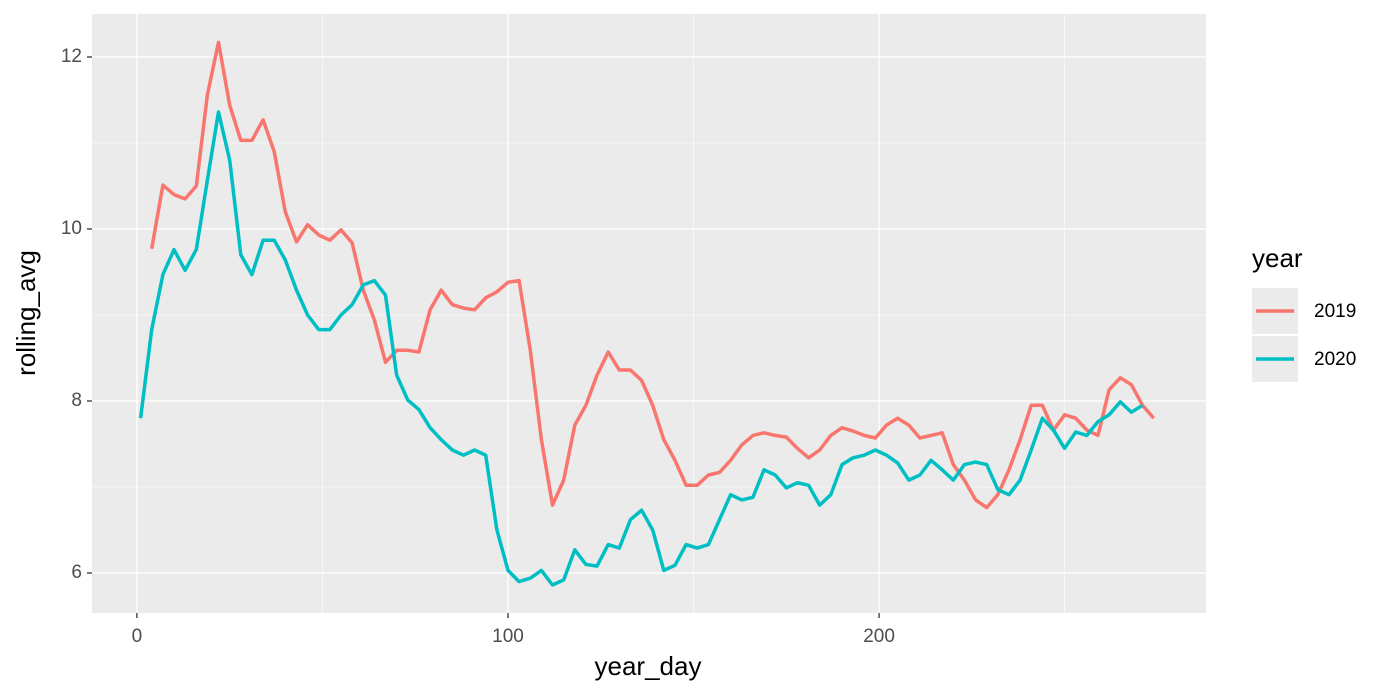 The height and width of the screenshot is (700, 1400). Describe the element at coordinates (137, 636) in the screenshot. I see `x-tick-label: 0` at that location.